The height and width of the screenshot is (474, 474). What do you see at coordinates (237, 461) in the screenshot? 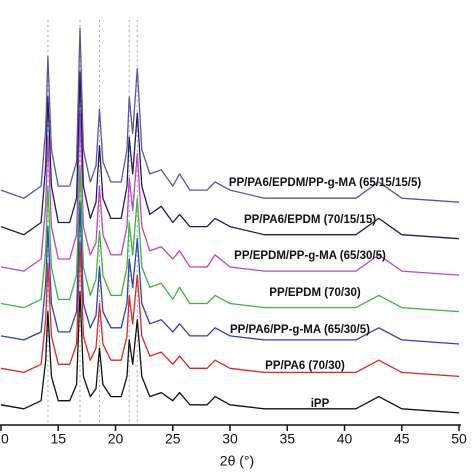
I see `x-axis-label: 2θ (°)` at bounding box center [237, 461].